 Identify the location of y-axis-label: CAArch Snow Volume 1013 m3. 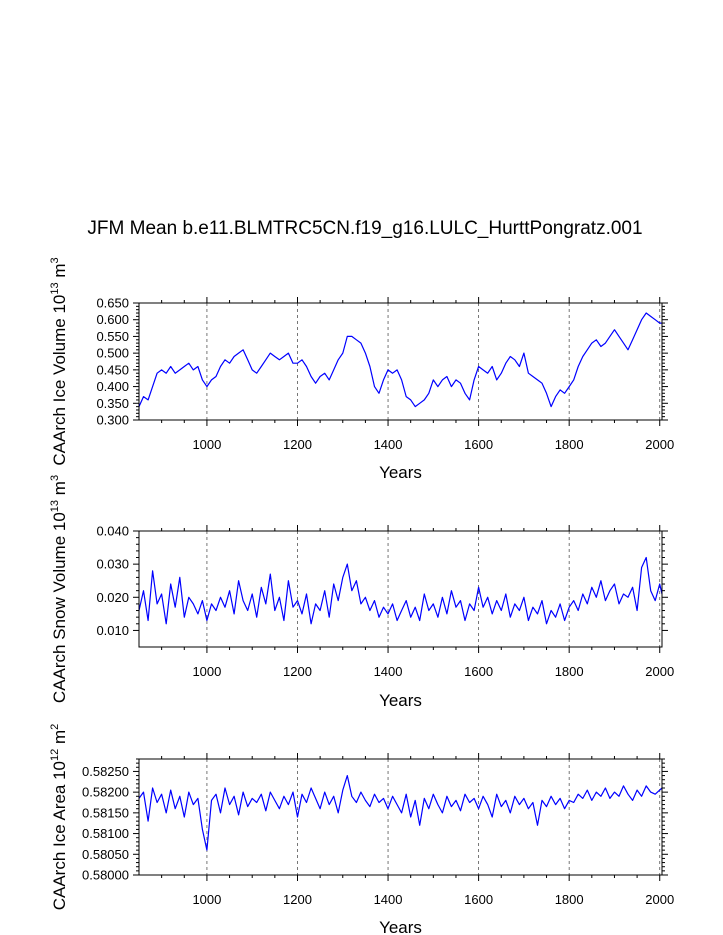
(59, 589).